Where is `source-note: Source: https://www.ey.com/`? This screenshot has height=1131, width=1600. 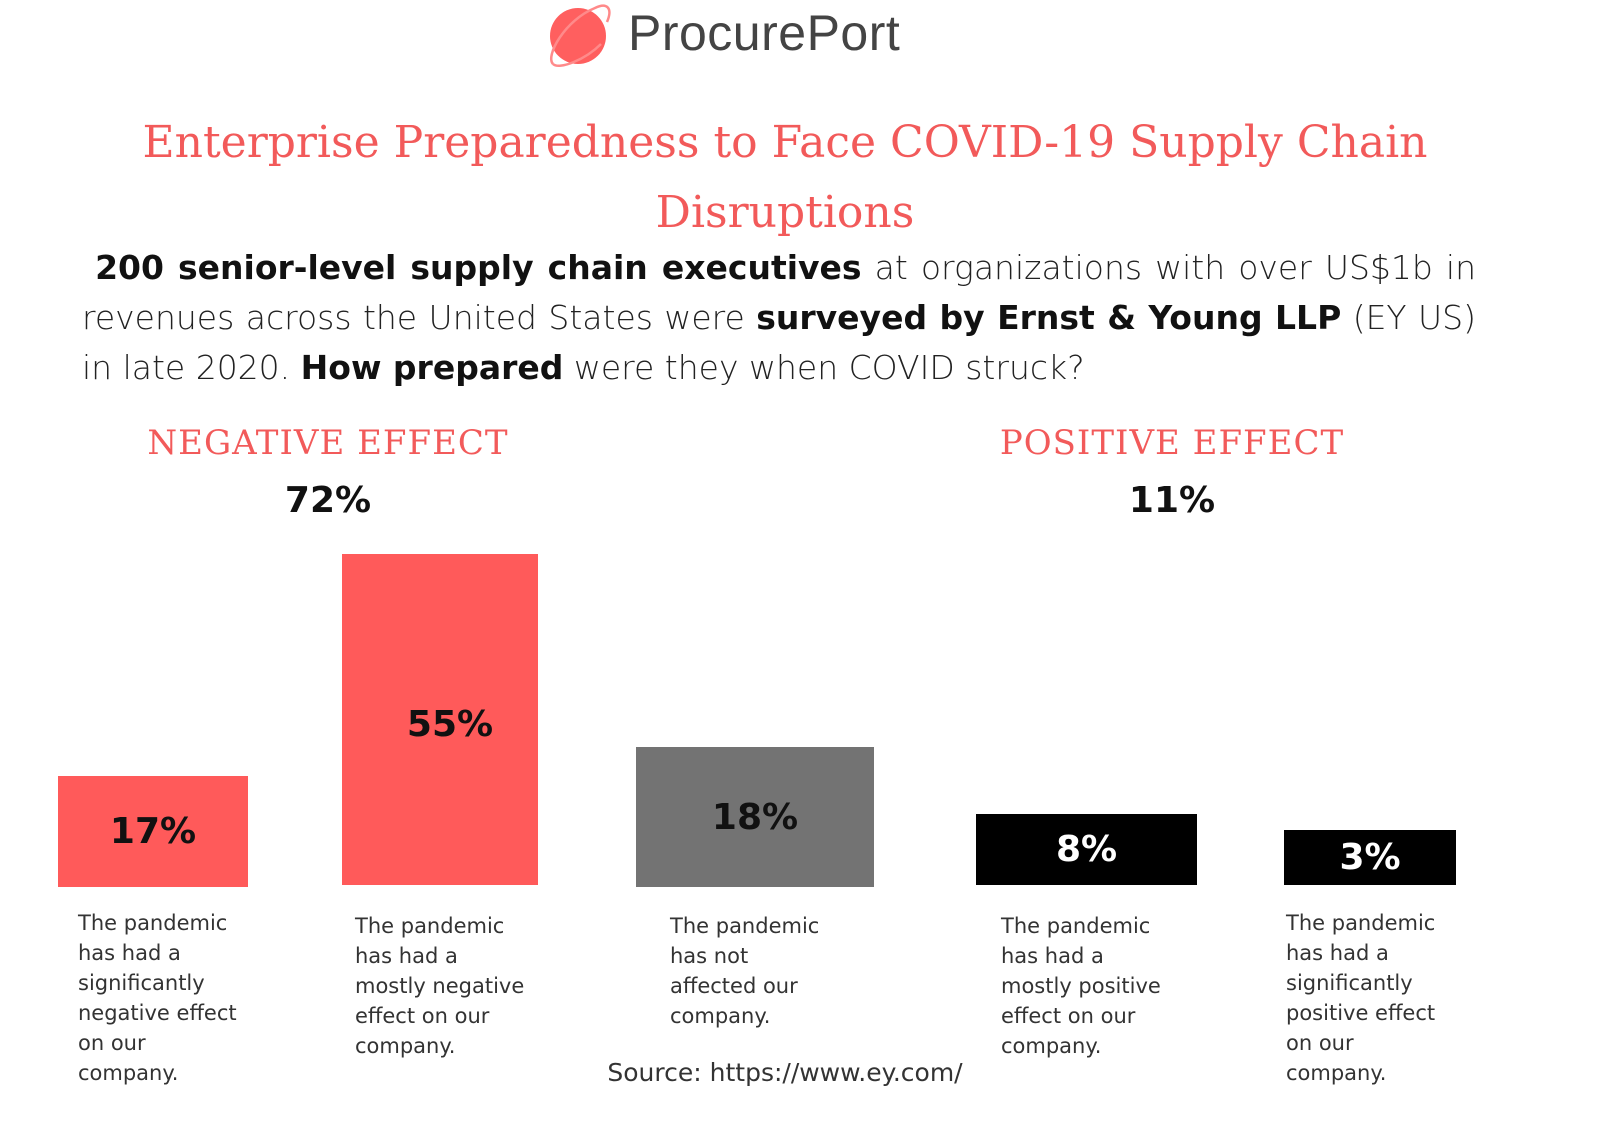 source-note: Source: https://www.ey.com/ is located at coordinates (785, 1072).